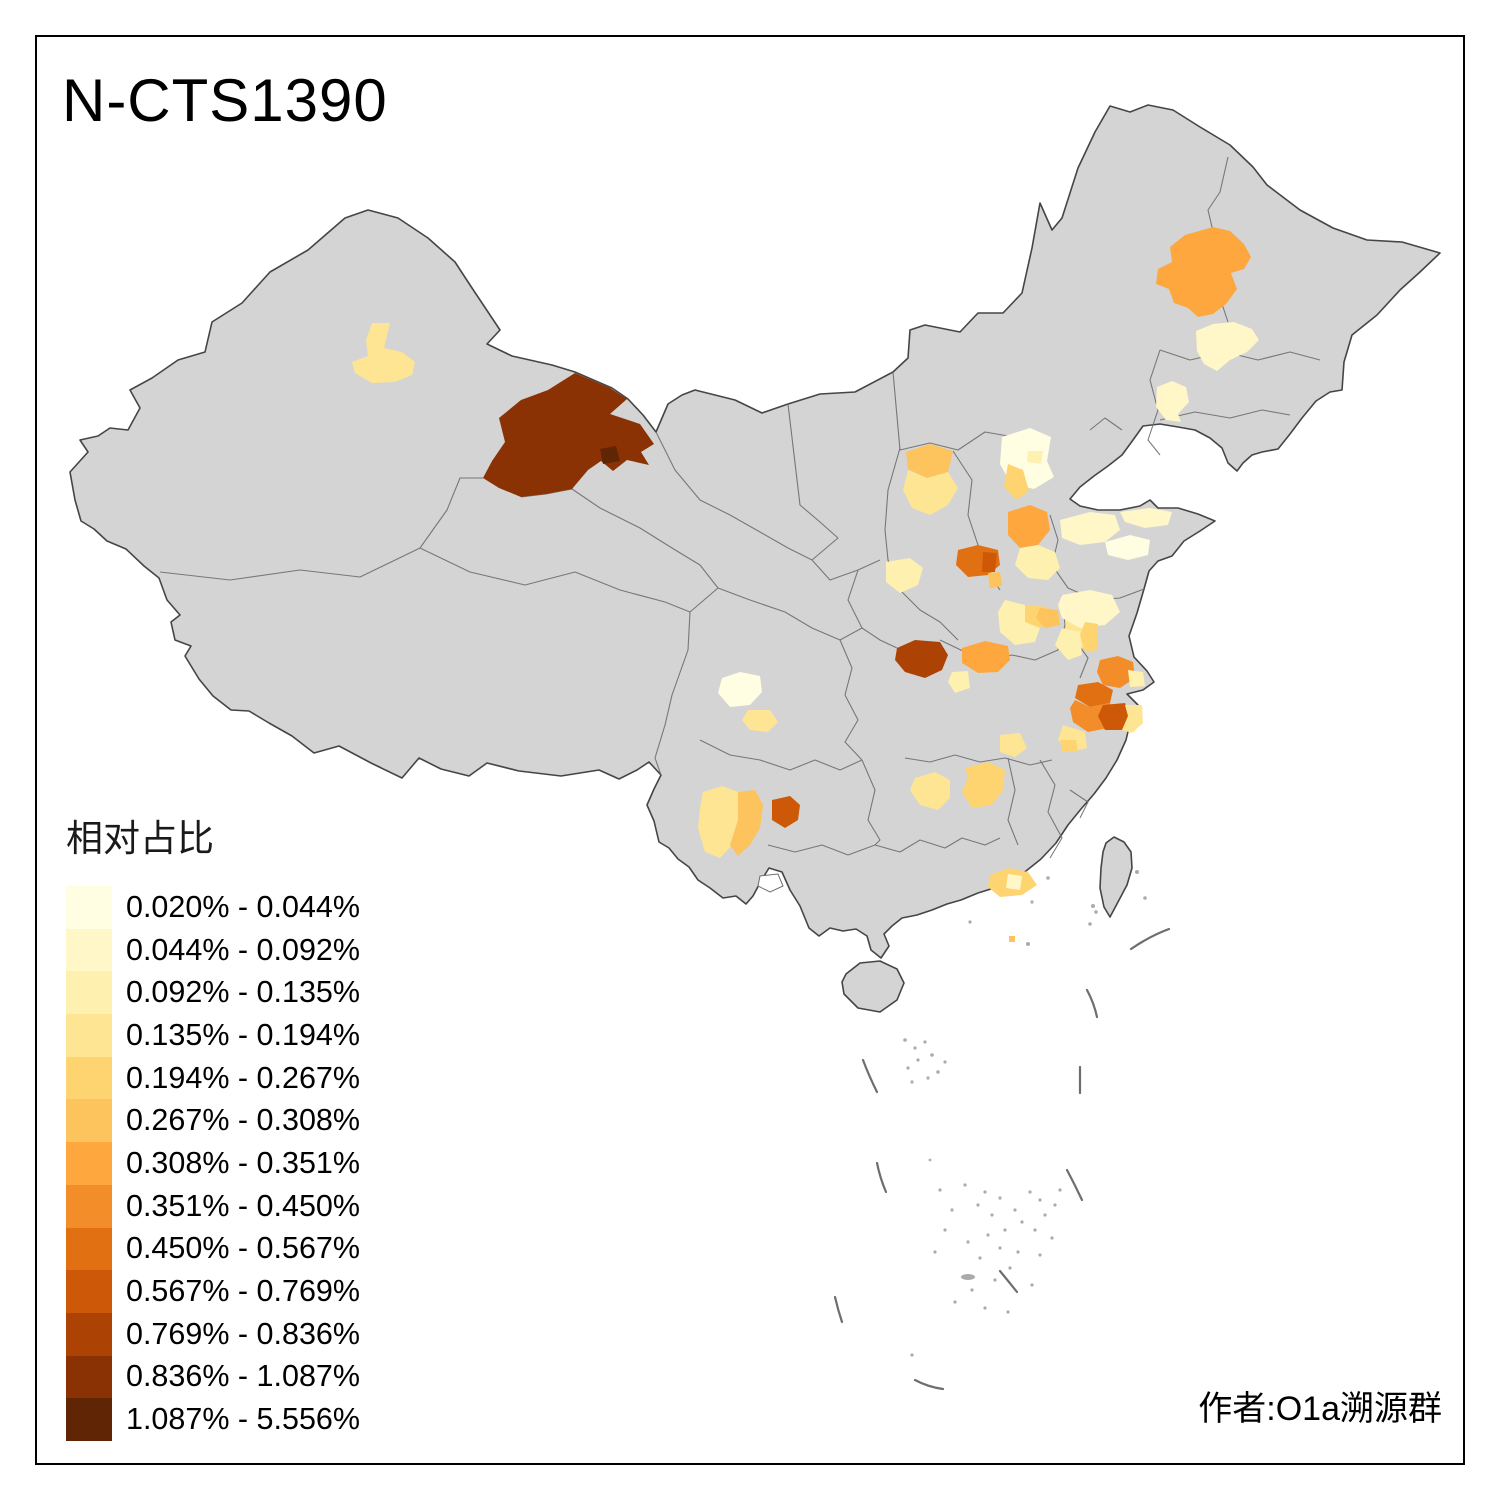 The width and height of the screenshot is (1500, 1500). Describe the element at coordinates (243, 949) in the screenshot. I see `legend-range-label: 0.044% - 0.092%` at that location.